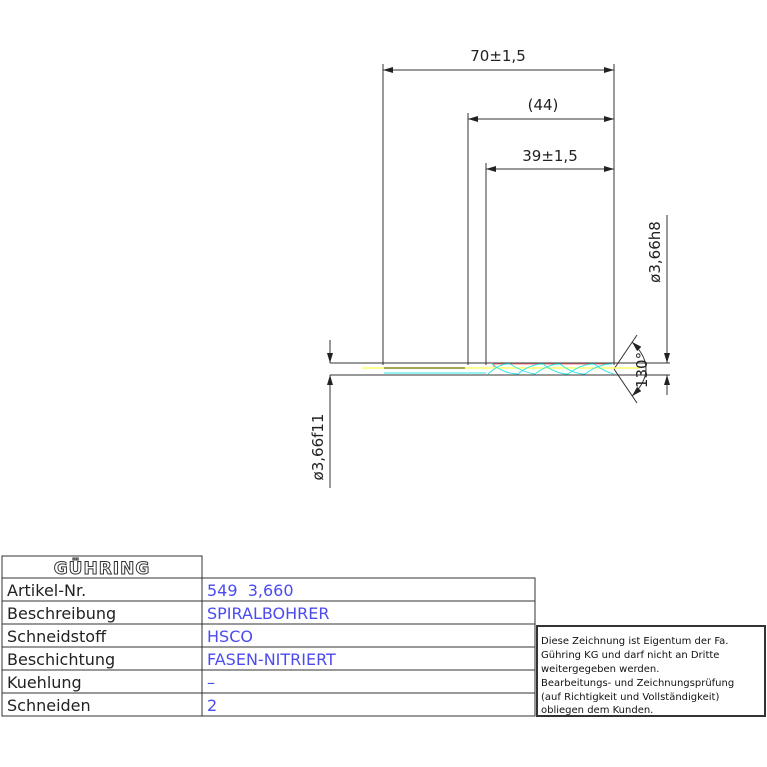 This screenshot has width=767, height=767. Describe the element at coordinates (600, 669) in the screenshot. I see `notice-line: weitergegeben werden.` at that location.